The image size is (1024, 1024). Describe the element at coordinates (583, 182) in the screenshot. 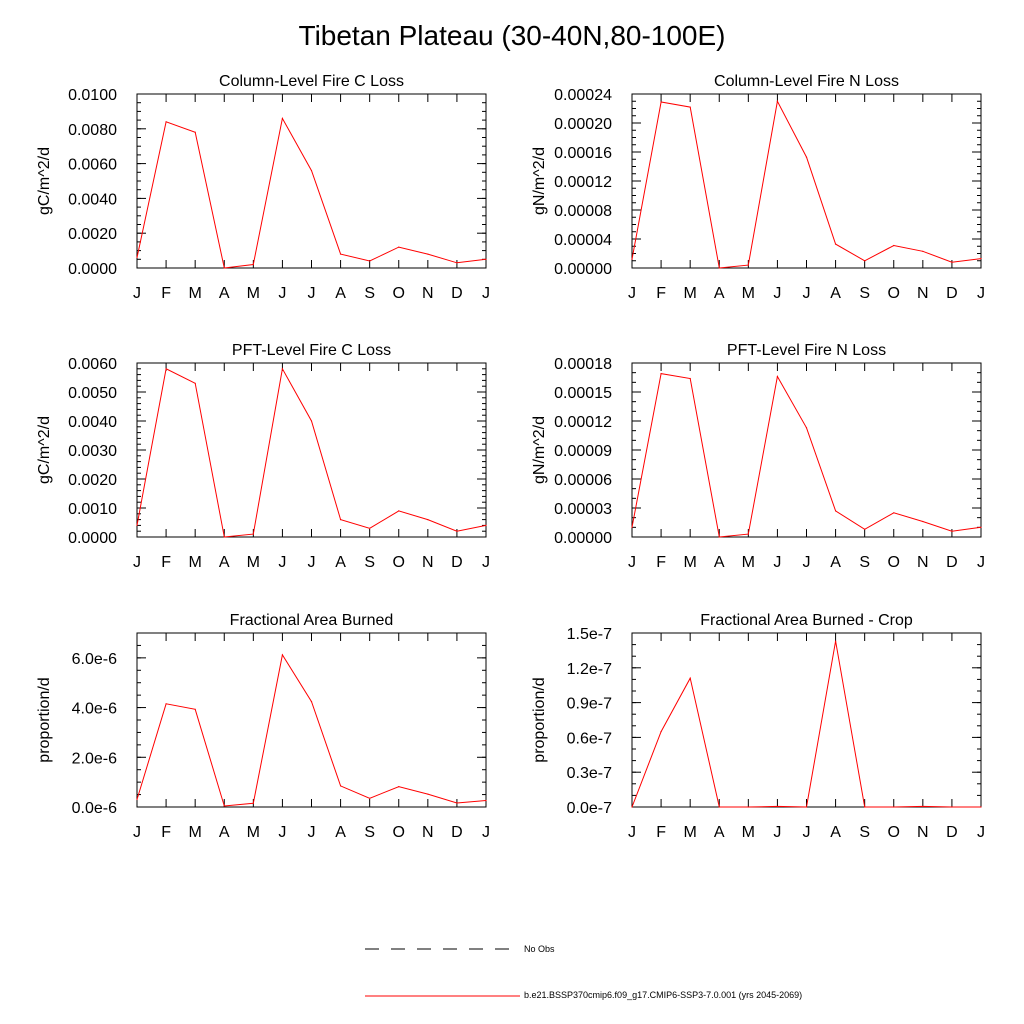

I see `chart-2-ytick-label: 0.00012` at that location.